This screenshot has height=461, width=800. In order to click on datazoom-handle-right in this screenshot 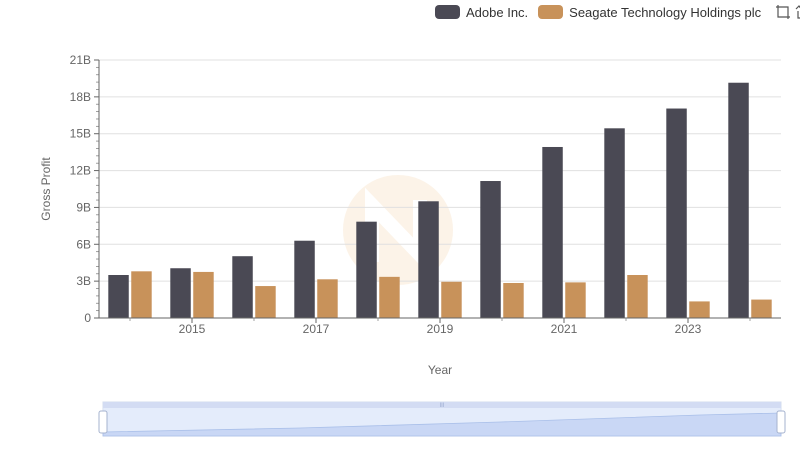, I will do `click(781, 422)`.